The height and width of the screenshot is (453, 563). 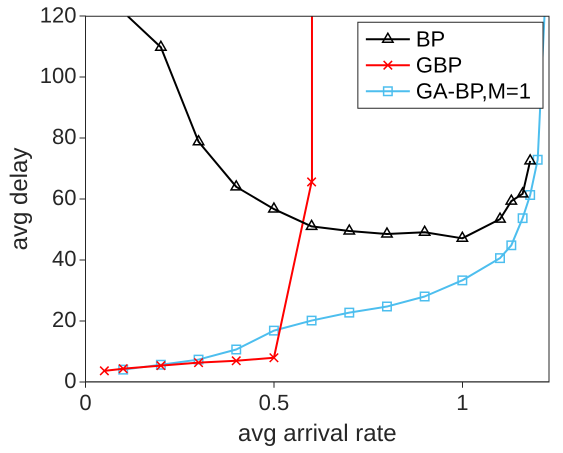 I want to click on y-tick-label: 40, so click(x=64, y=258).